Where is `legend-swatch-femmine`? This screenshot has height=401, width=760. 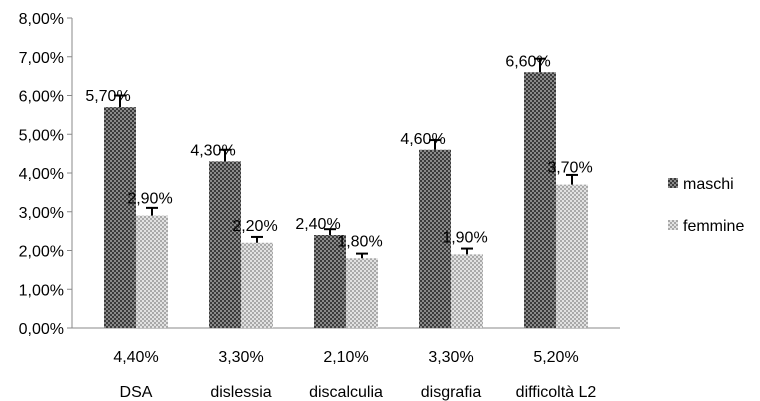 legend-swatch-femmine is located at coordinates (673, 225).